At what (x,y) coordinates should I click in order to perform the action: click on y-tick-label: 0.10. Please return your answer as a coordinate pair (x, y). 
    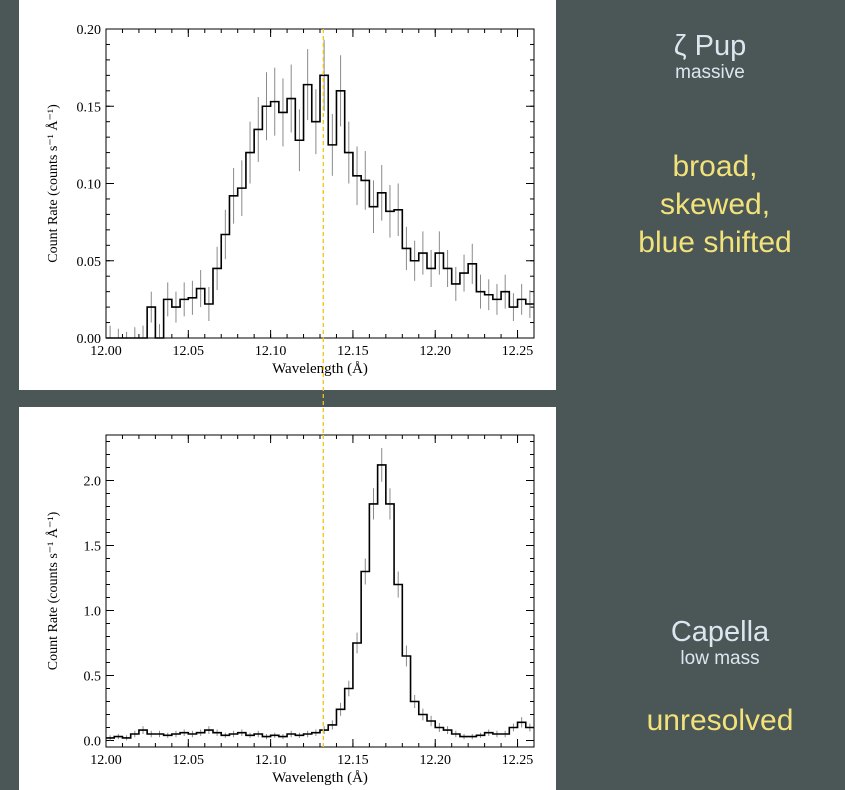
    Looking at the image, I should click on (89, 185).